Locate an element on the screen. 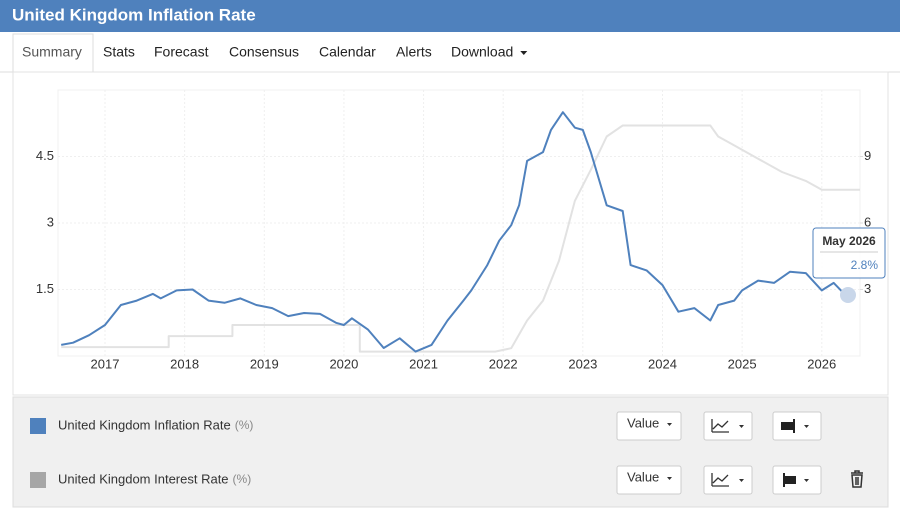 This screenshot has width=900, height=520. tab: Consensus is located at coordinates (264, 52).